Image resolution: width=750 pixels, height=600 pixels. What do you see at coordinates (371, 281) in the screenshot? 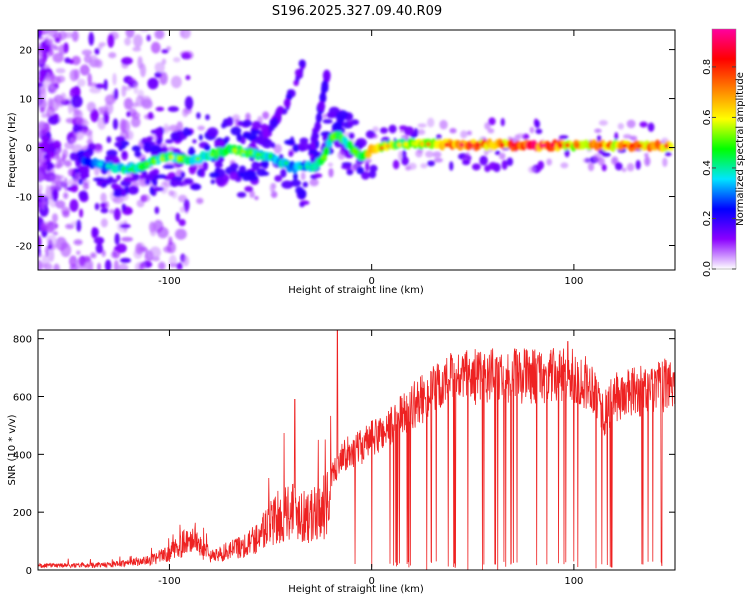
I see `spectrogram-xtick-label: 0` at bounding box center [371, 281].